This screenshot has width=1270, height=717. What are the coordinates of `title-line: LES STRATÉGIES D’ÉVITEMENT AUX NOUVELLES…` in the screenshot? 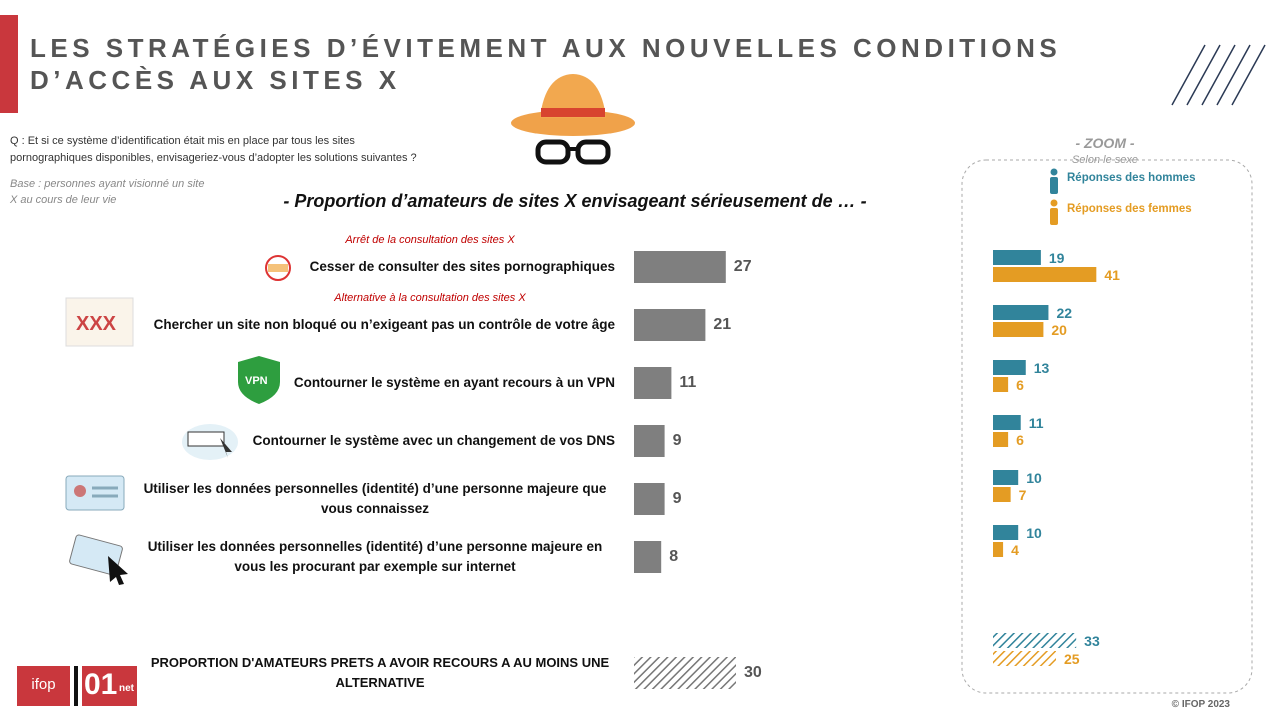 It's located at (546, 48).